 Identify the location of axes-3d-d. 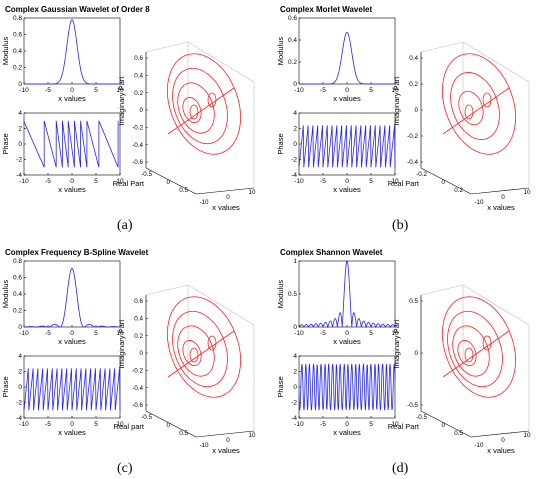
(475, 361).